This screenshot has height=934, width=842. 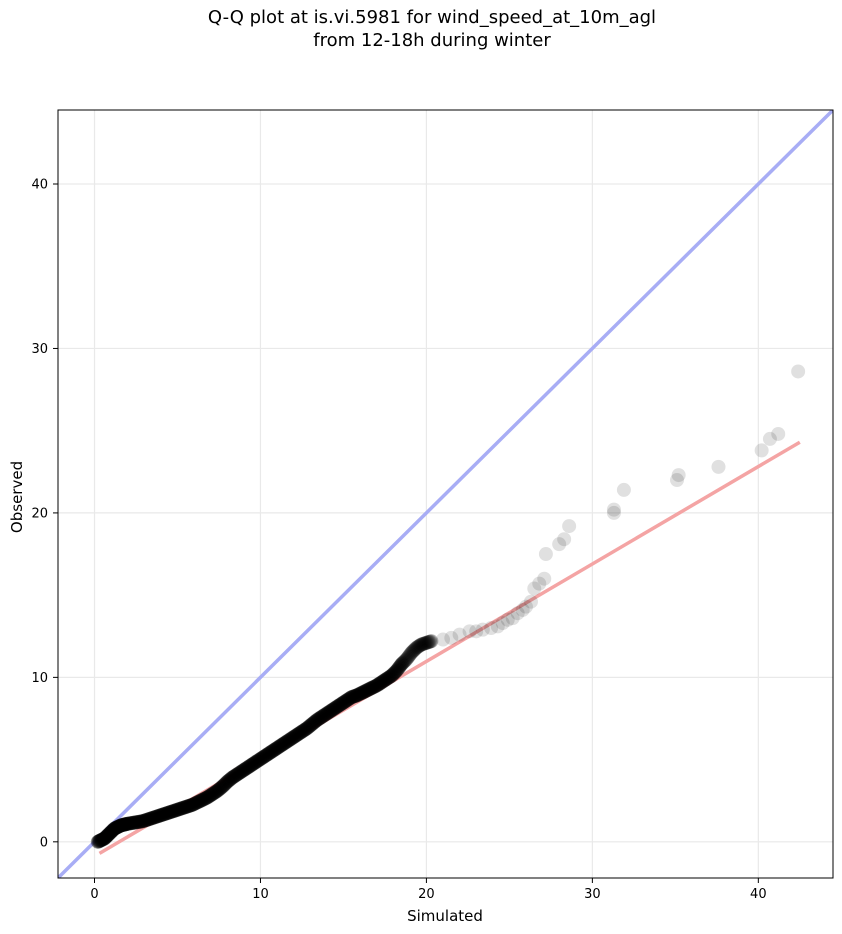 What do you see at coordinates (39, 349) in the screenshot?
I see `y-tick-label: 30` at bounding box center [39, 349].